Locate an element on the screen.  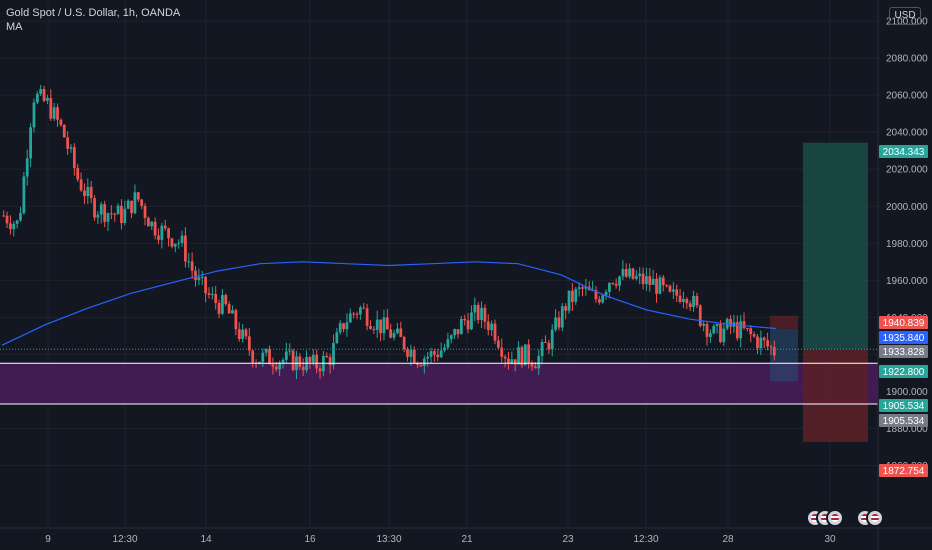
x-tick-label: 23 is located at coordinates (568, 539).